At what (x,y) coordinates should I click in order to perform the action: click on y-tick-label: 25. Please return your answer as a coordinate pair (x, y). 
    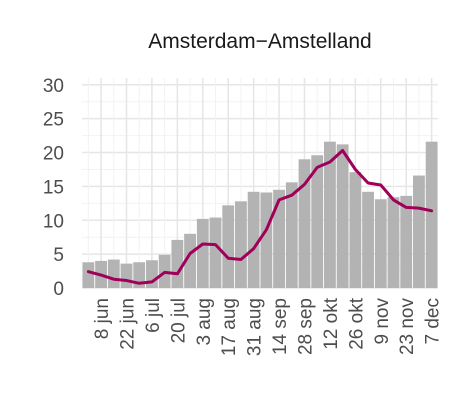
    Looking at the image, I should click on (53, 120).